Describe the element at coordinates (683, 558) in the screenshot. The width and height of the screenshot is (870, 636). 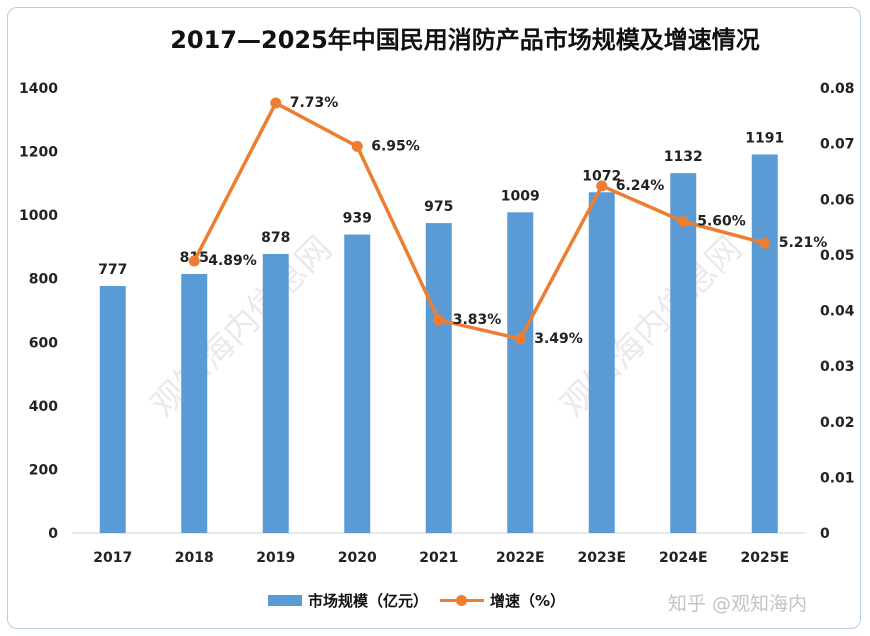
I see `x-tick: 2024E` at that location.